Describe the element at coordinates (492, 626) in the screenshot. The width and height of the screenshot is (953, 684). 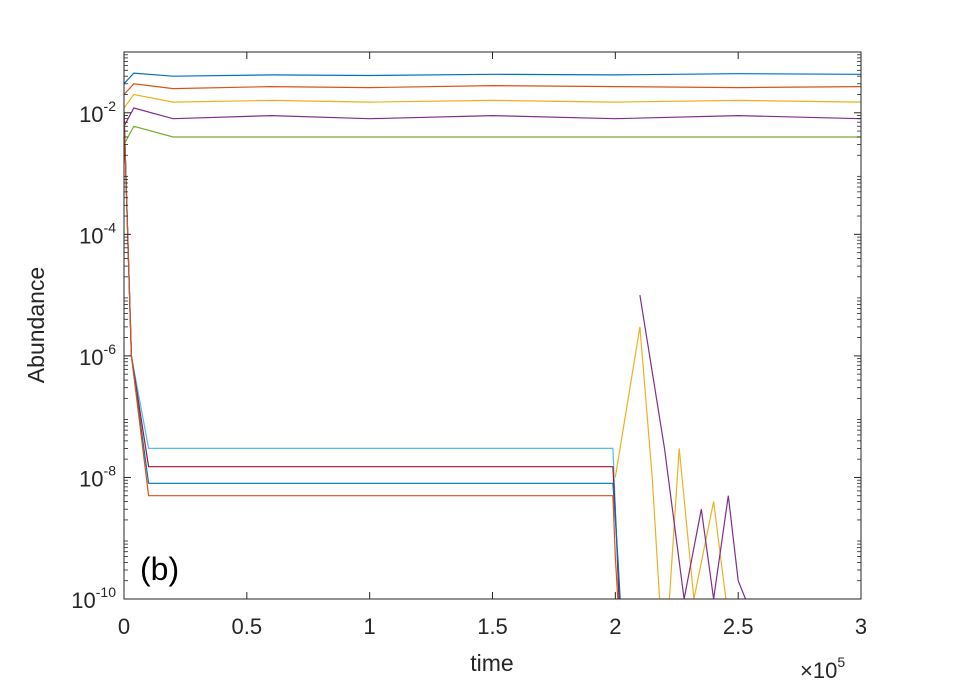
I see `x-tick-label: 1.5` at that location.